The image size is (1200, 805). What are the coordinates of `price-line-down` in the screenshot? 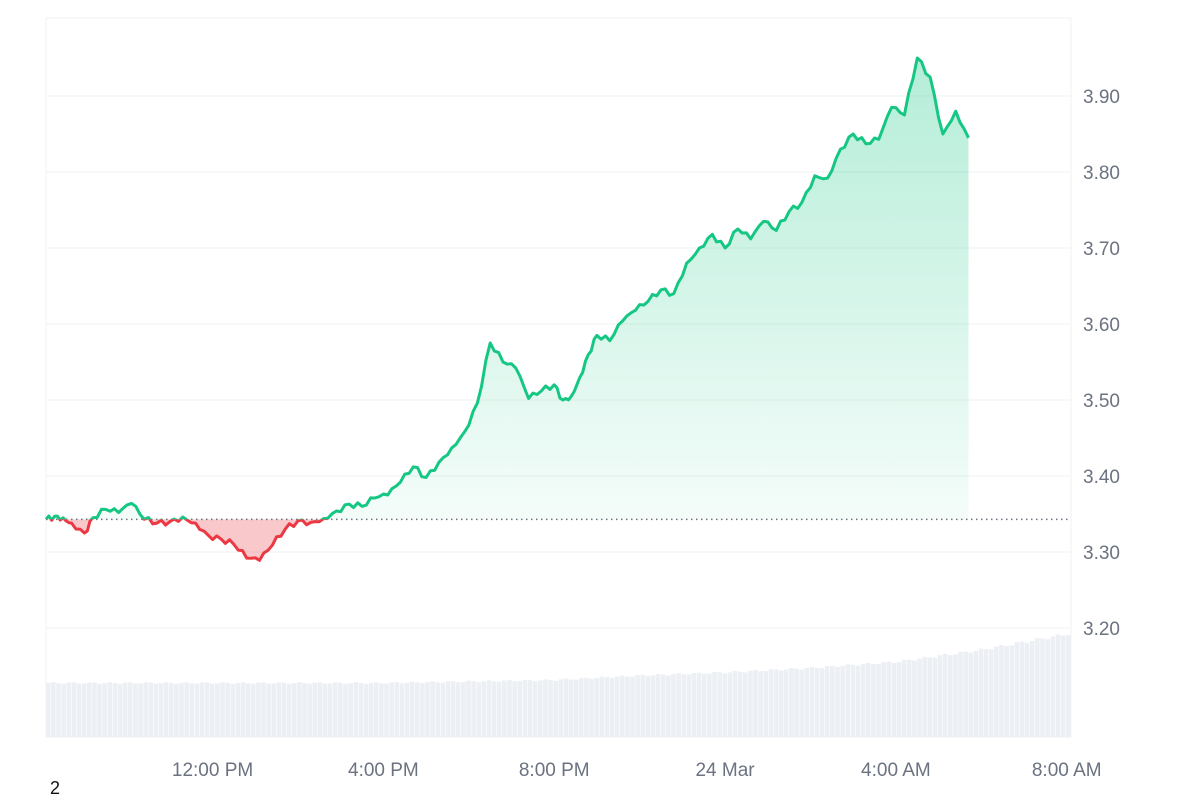 It's located at (187, 540).